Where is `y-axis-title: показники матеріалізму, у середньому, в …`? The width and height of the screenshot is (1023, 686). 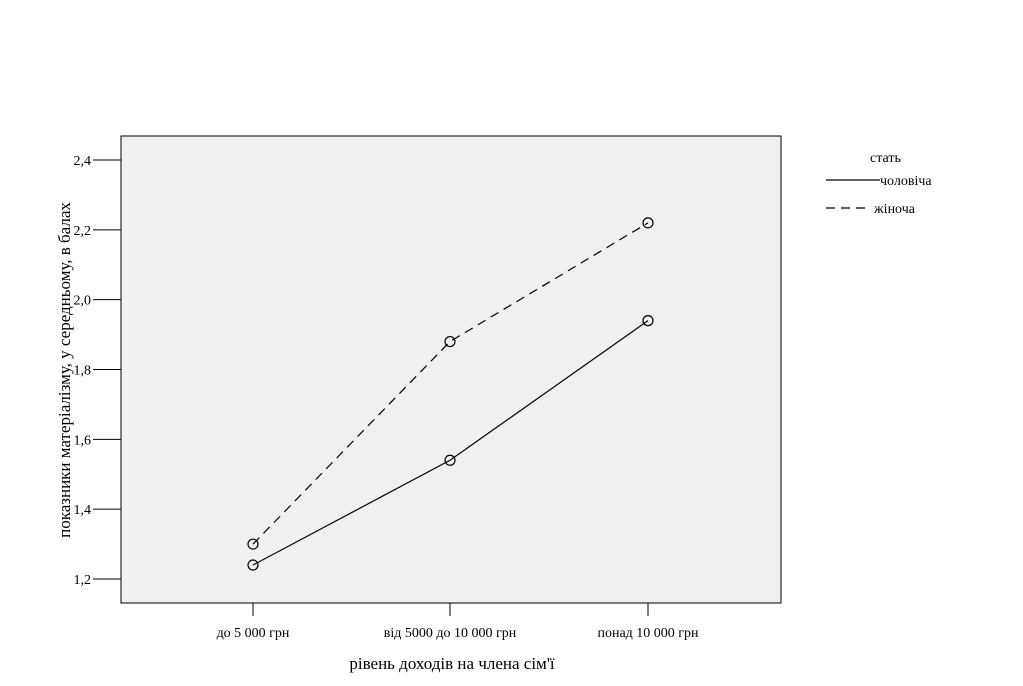
y-axis-title: показники матеріалізму, у середньому, в … is located at coordinates (64, 370).